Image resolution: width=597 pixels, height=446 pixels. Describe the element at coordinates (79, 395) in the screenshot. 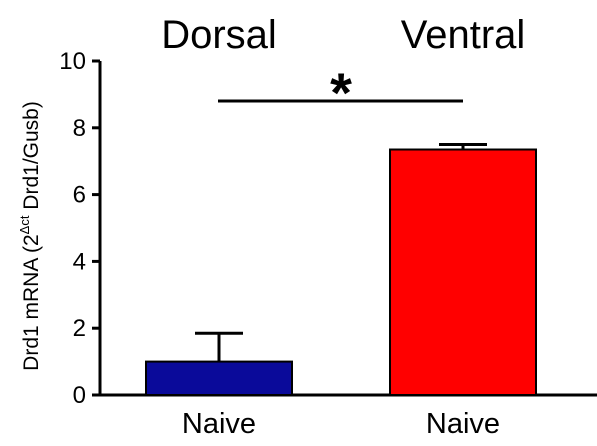

I see `y-tick-label-0: 0` at that location.